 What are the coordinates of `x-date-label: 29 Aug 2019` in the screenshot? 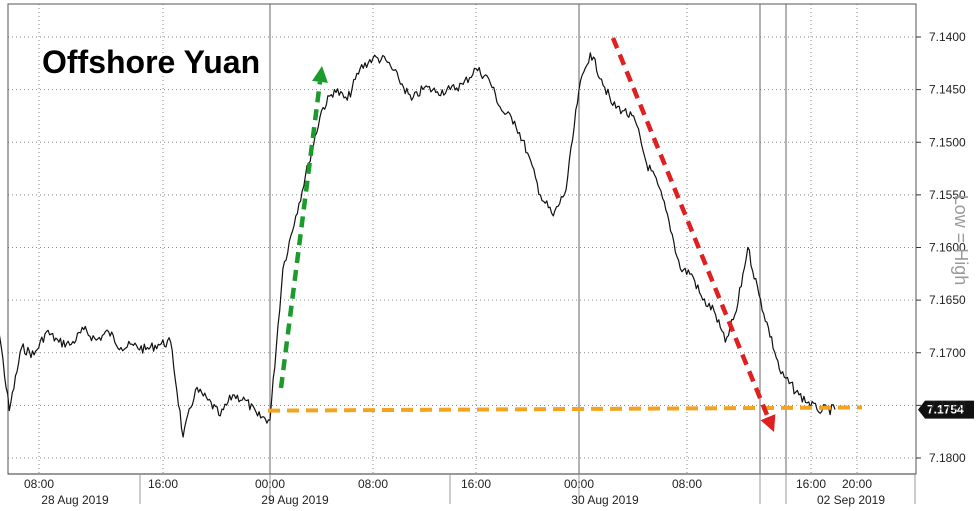 It's located at (295, 500).